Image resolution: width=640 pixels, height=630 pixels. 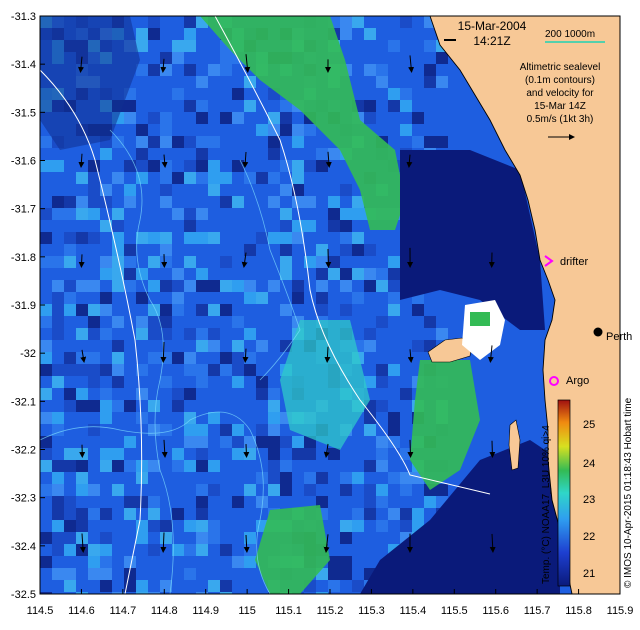 I want to click on nearshore-cool-north, so click(x=472, y=240).